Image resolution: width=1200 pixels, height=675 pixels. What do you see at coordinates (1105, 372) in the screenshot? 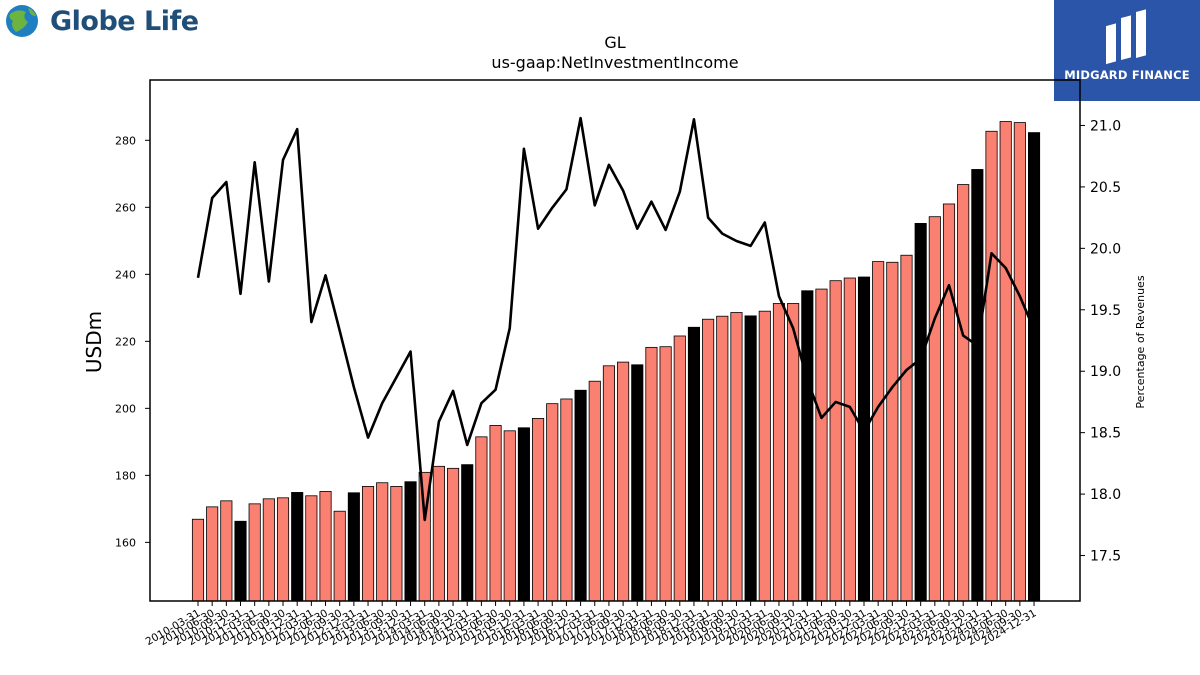
I see `y2-tick-label: 19.0` at bounding box center [1105, 372].